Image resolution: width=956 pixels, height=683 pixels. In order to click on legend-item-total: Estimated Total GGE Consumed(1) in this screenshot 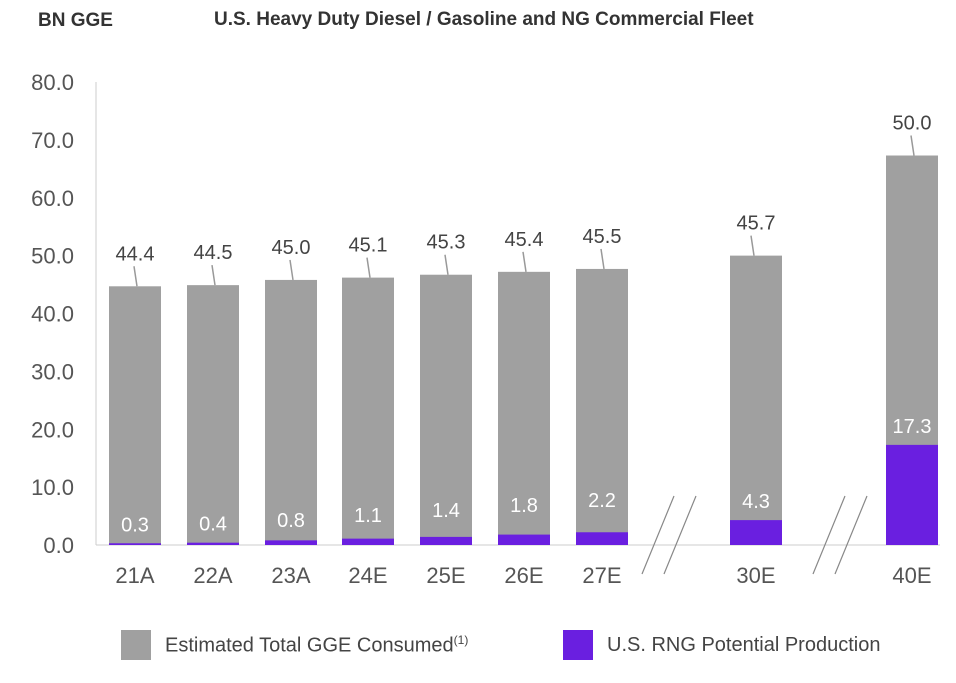, I will do `click(294, 645)`.